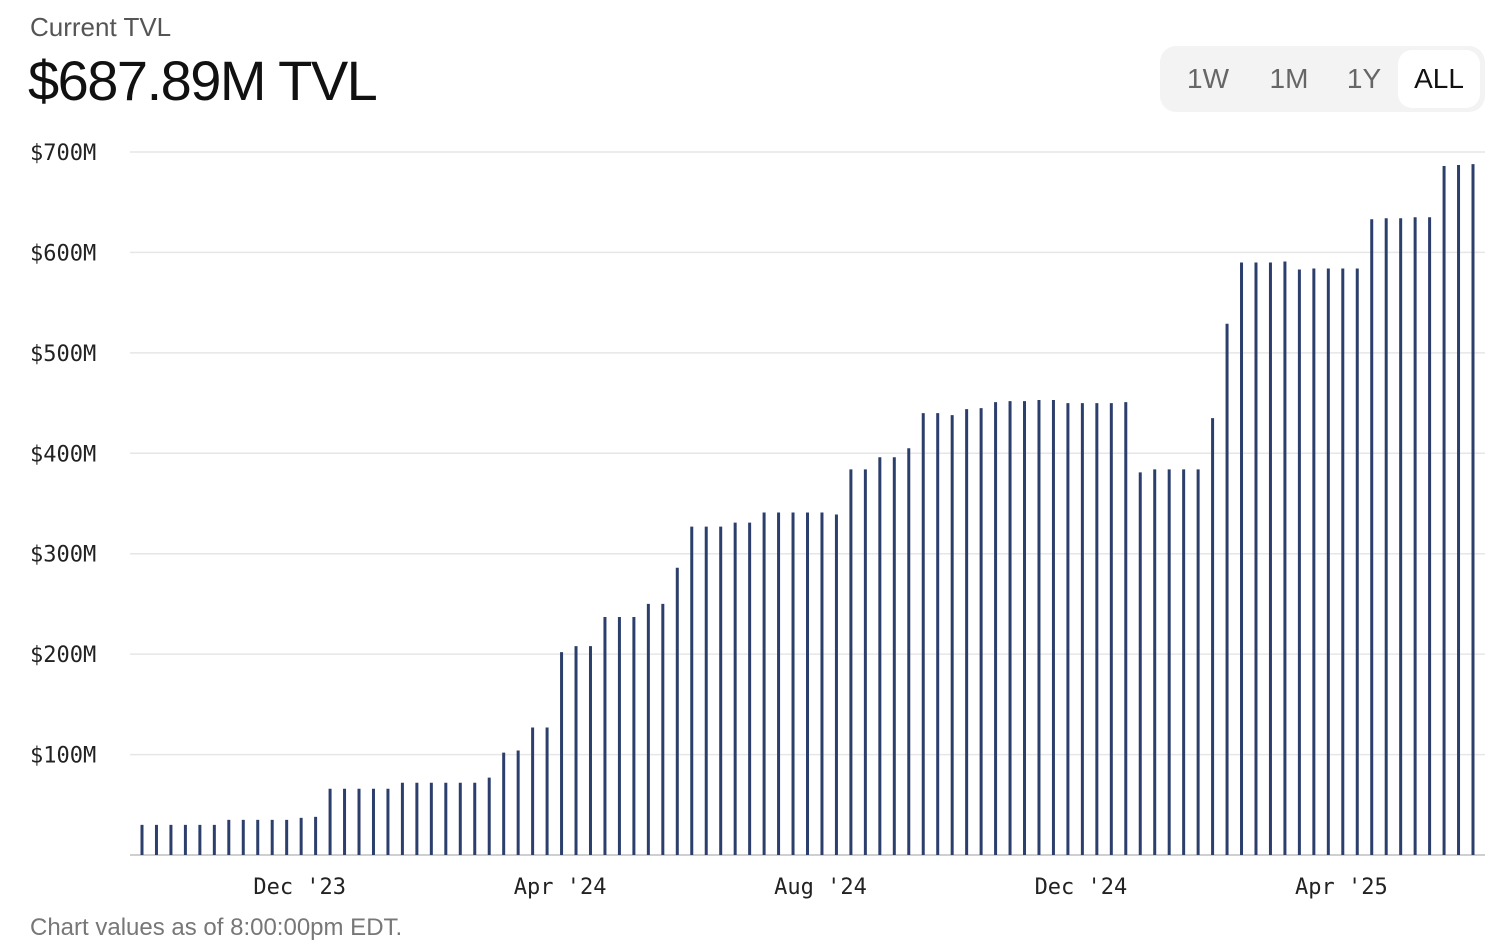 The height and width of the screenshot is (949, 1500). Describe the element at coordinates (101, 27) in the screenshot. I see `tvl-label: Current TVL` at that location.